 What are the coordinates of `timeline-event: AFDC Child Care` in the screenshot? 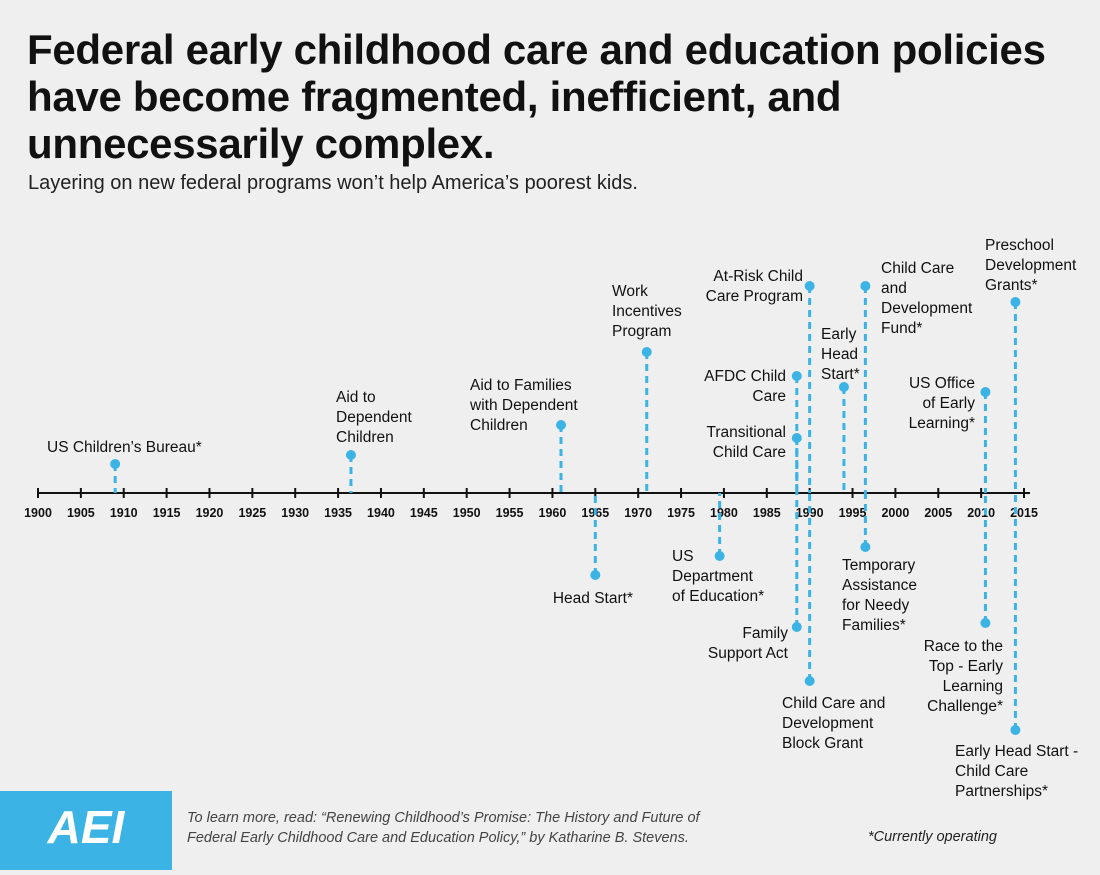 It's located at (753, 430).